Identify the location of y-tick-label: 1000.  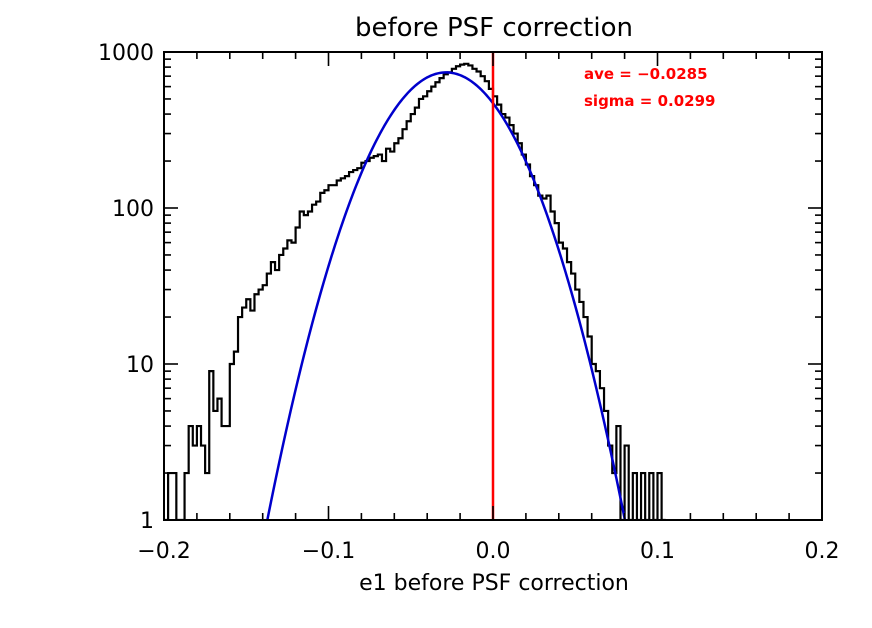
(126, 53).